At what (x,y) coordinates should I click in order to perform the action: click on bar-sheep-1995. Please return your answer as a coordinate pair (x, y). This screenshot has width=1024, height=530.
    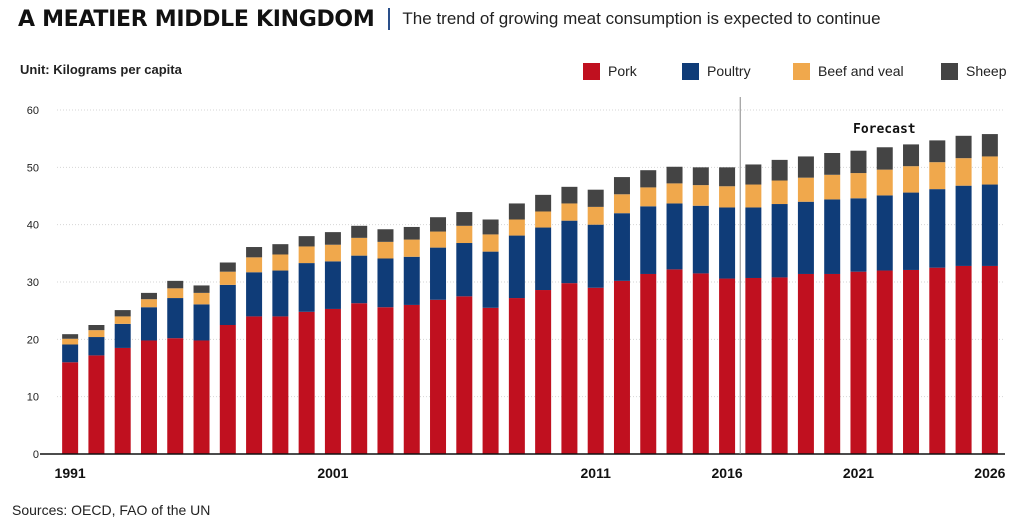
    Looking at the image, I should click on (175, 284).